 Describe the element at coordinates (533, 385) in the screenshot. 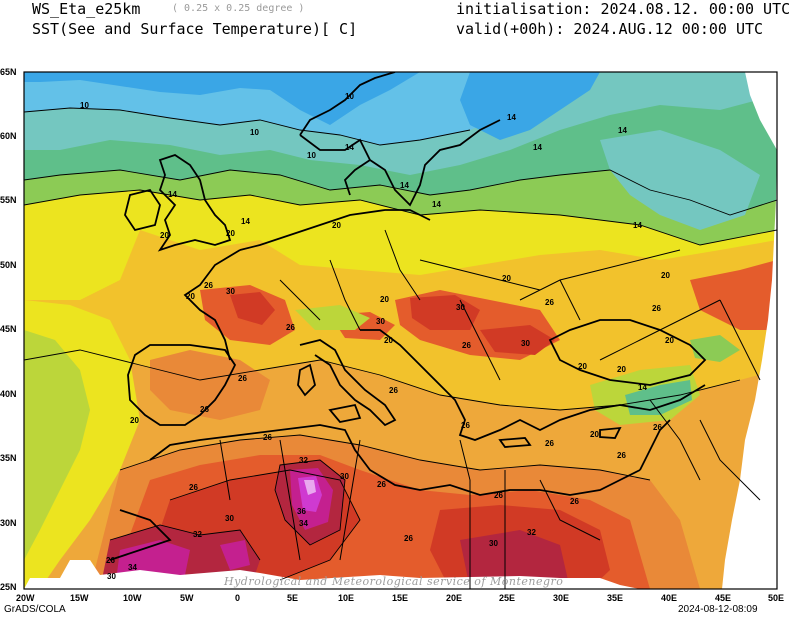

I see `adriatic-coast` at that location.